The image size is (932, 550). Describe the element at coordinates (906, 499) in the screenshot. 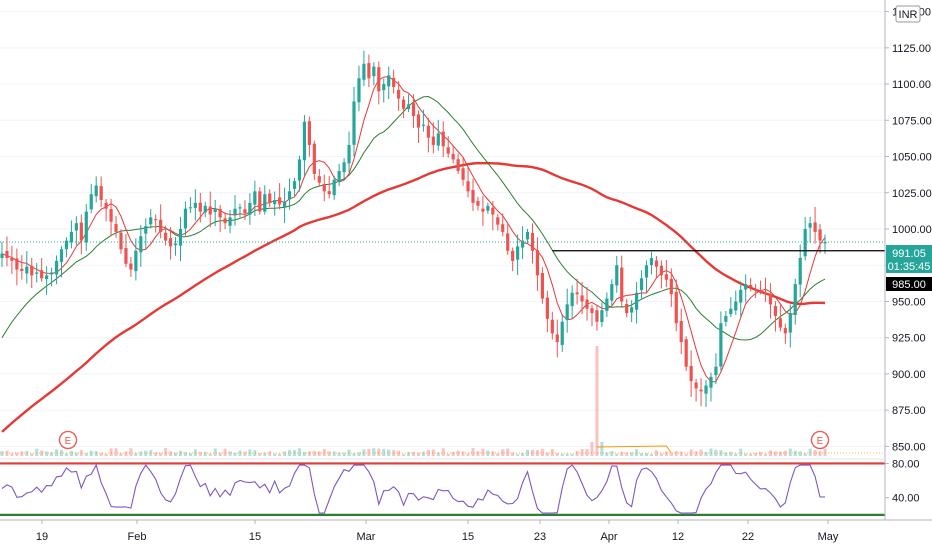

I see `rsi-tick-label: 40.00` at that location.